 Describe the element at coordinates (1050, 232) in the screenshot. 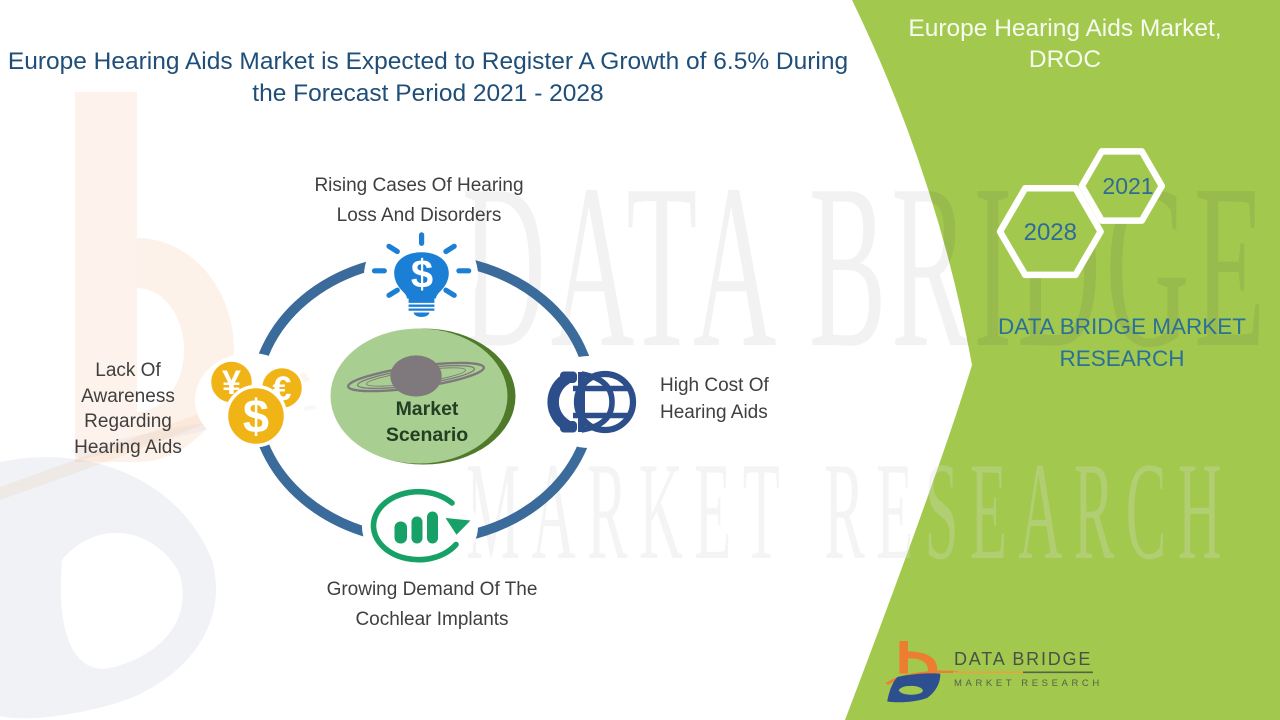

I see `svg-text: 2028` at that location.